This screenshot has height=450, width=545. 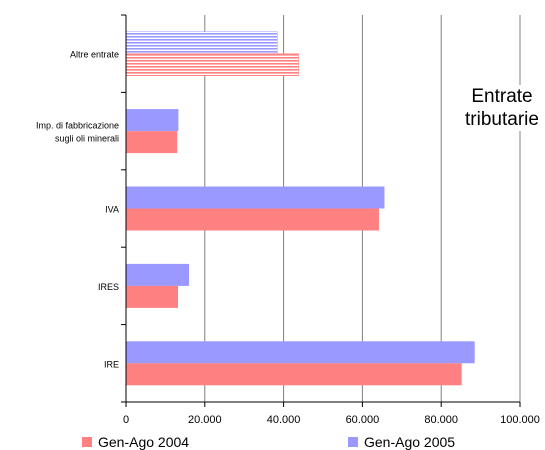 What do you see at coordinates (363, 420) in the screenshot?
I see `x-tick-label: 60.000` at bounding box center [363, 420].